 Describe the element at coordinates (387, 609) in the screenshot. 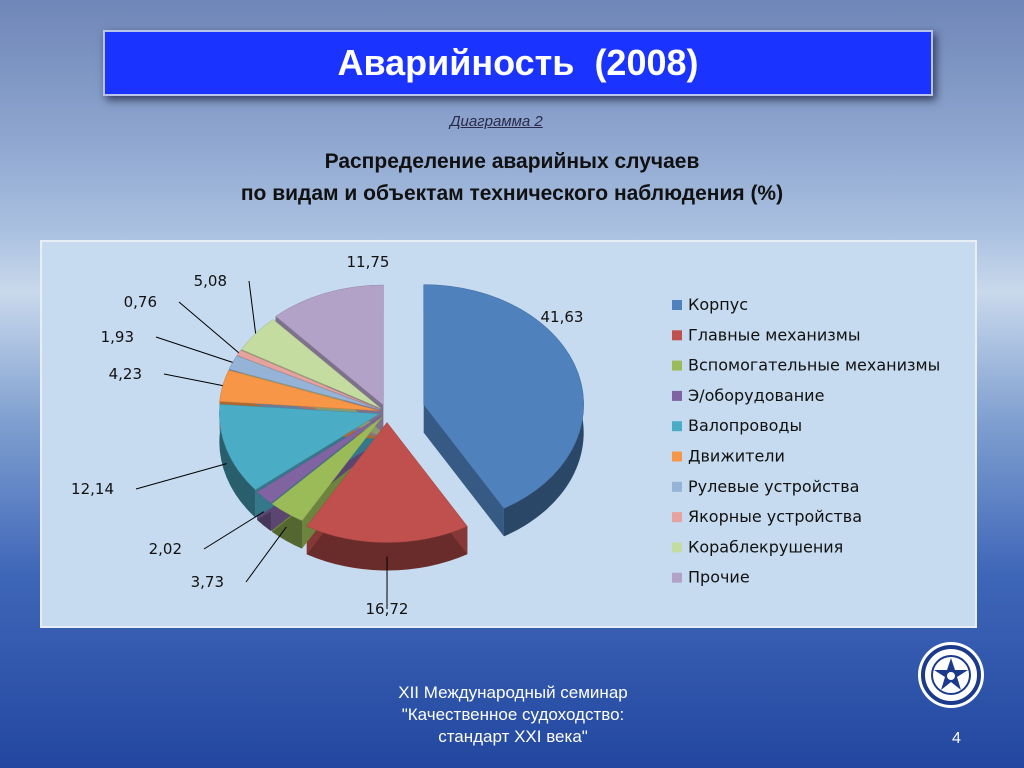

I see `data-label: 16,72` at that location.